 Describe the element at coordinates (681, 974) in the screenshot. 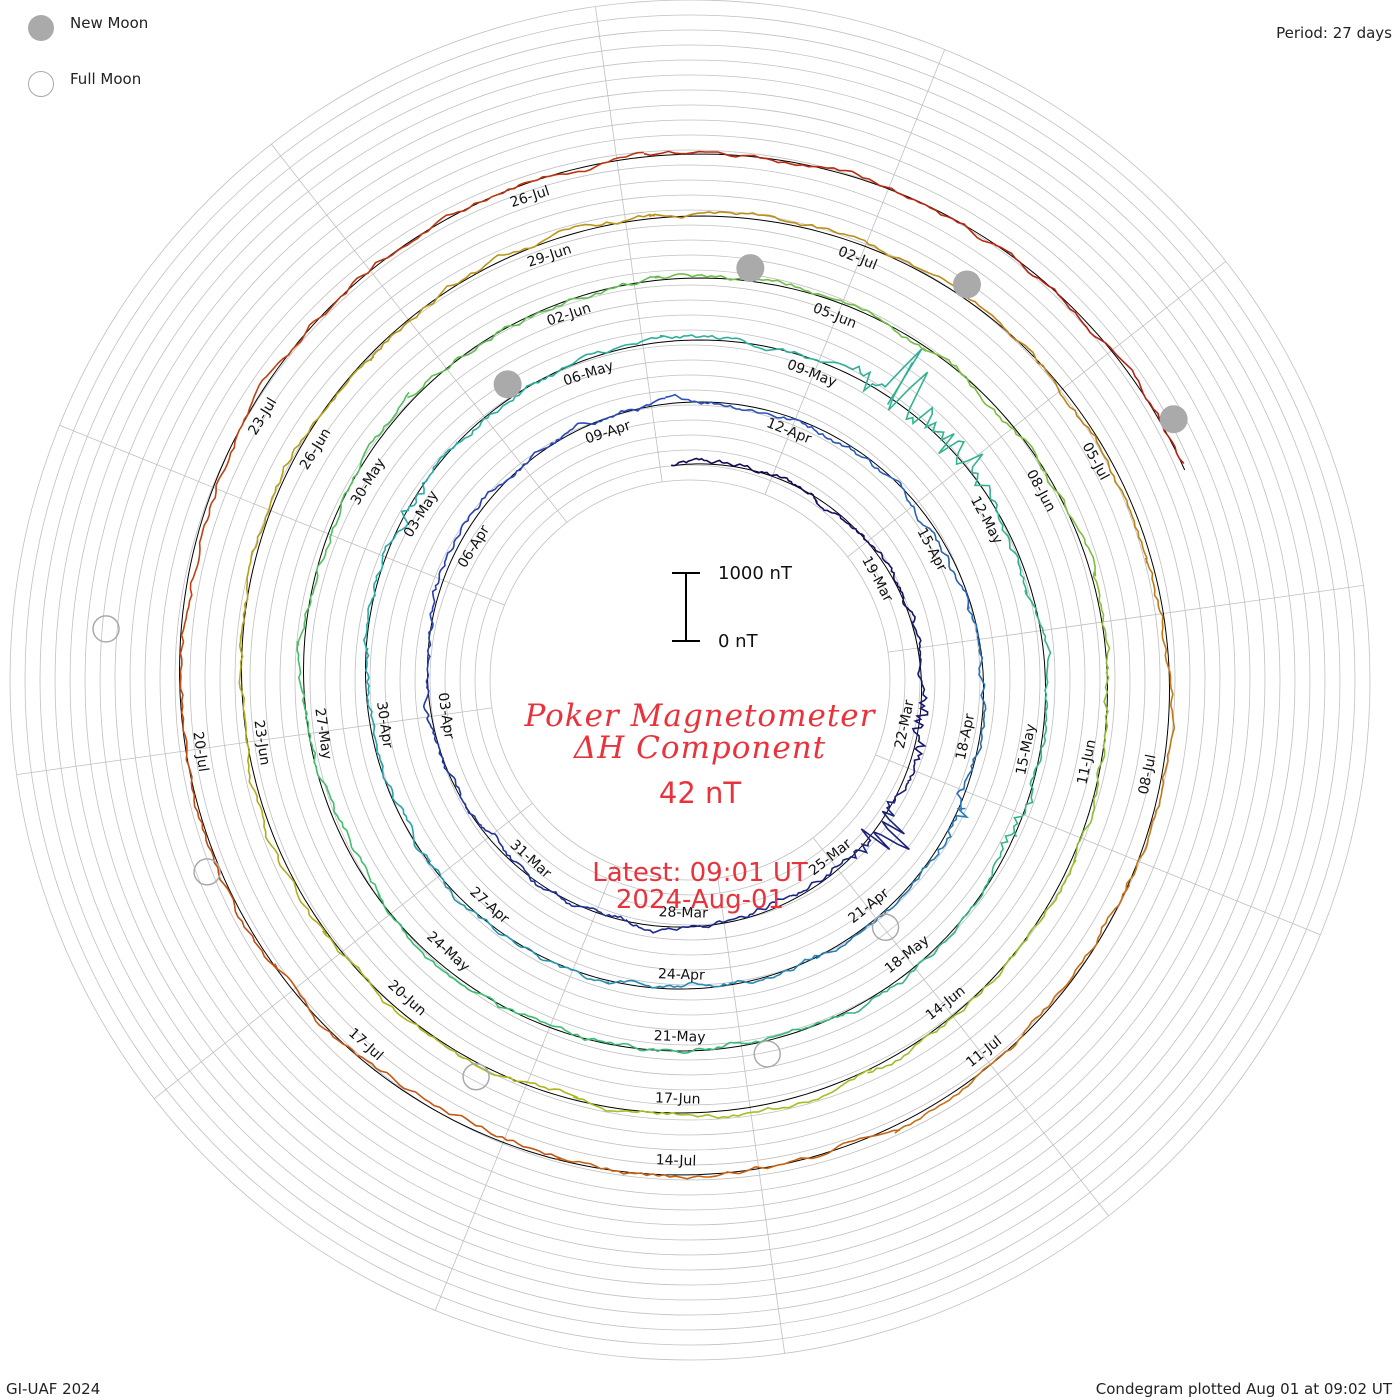

I see `date-label: 24-Apr` at that location.